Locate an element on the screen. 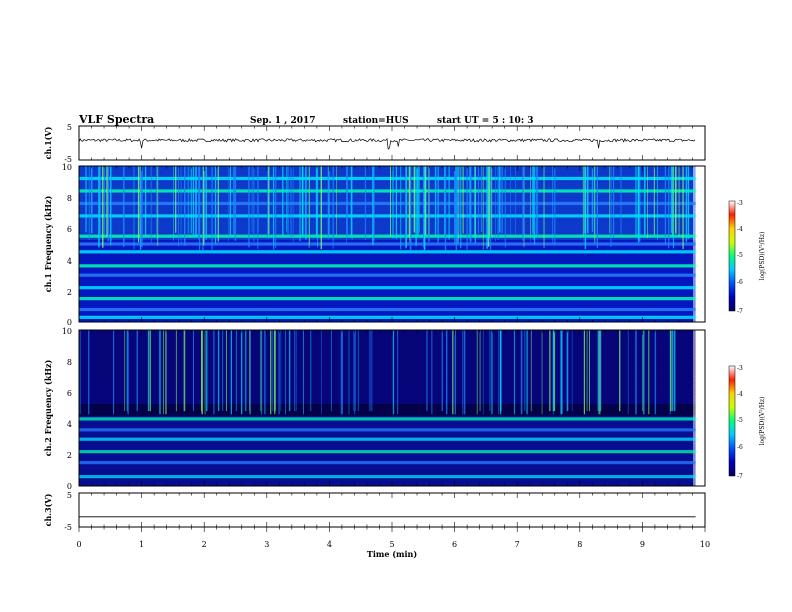 This screenshot has width=792, height=612. ch1-colorbar is located at coordinates (732, 256).